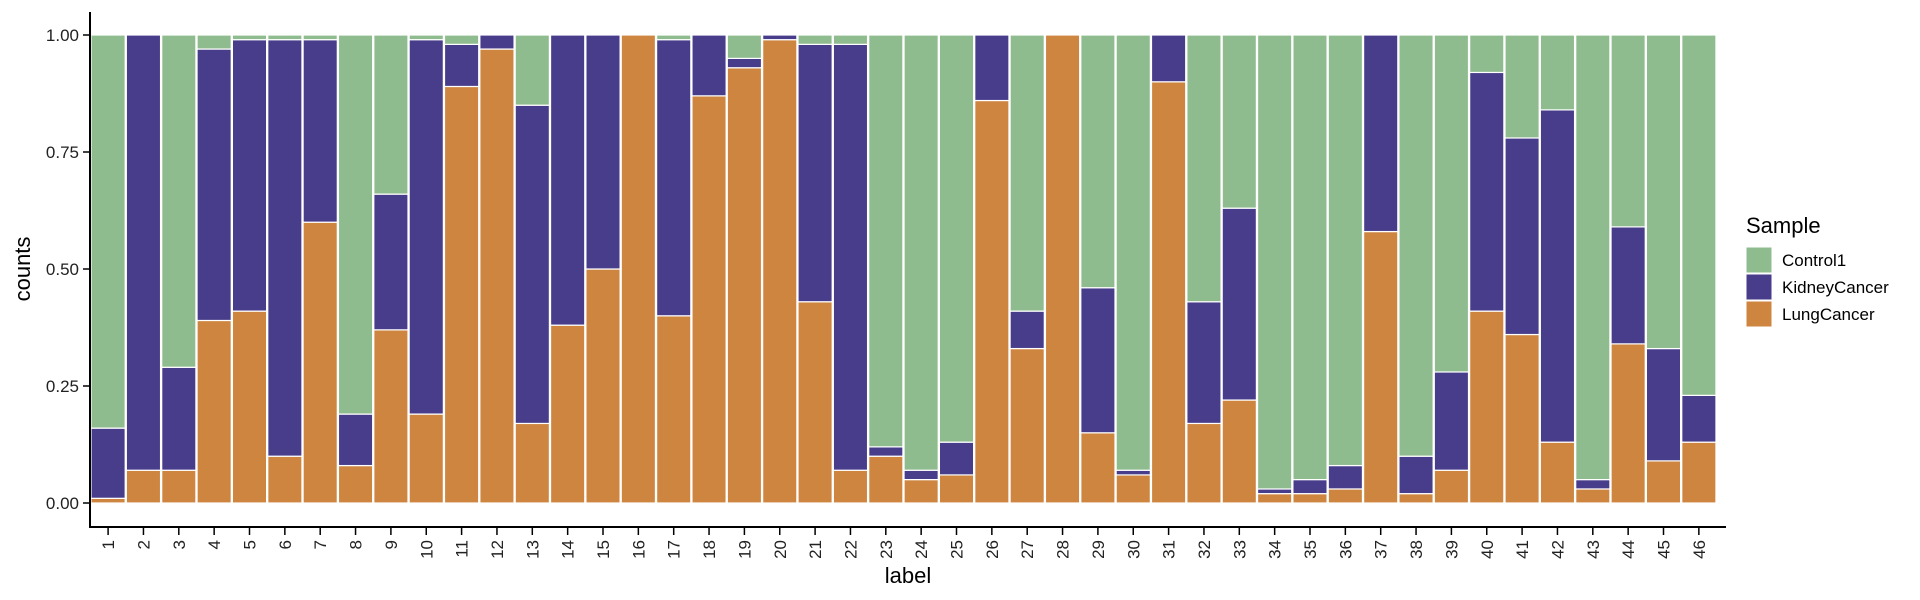  Describe the element at coordinates (603, 549) in the screenshot. I see `x-tick-label: 15` at that location.